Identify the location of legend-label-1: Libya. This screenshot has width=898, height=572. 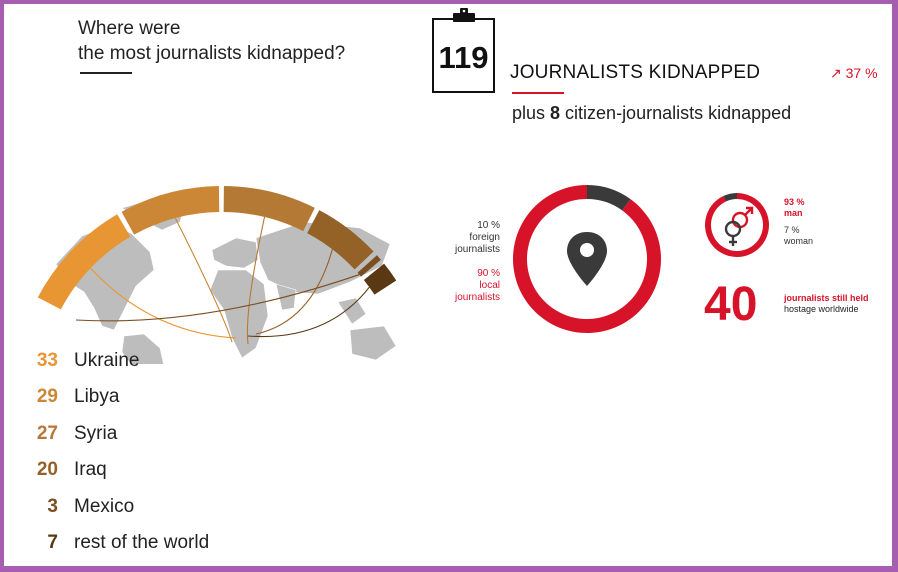
(97, 397).